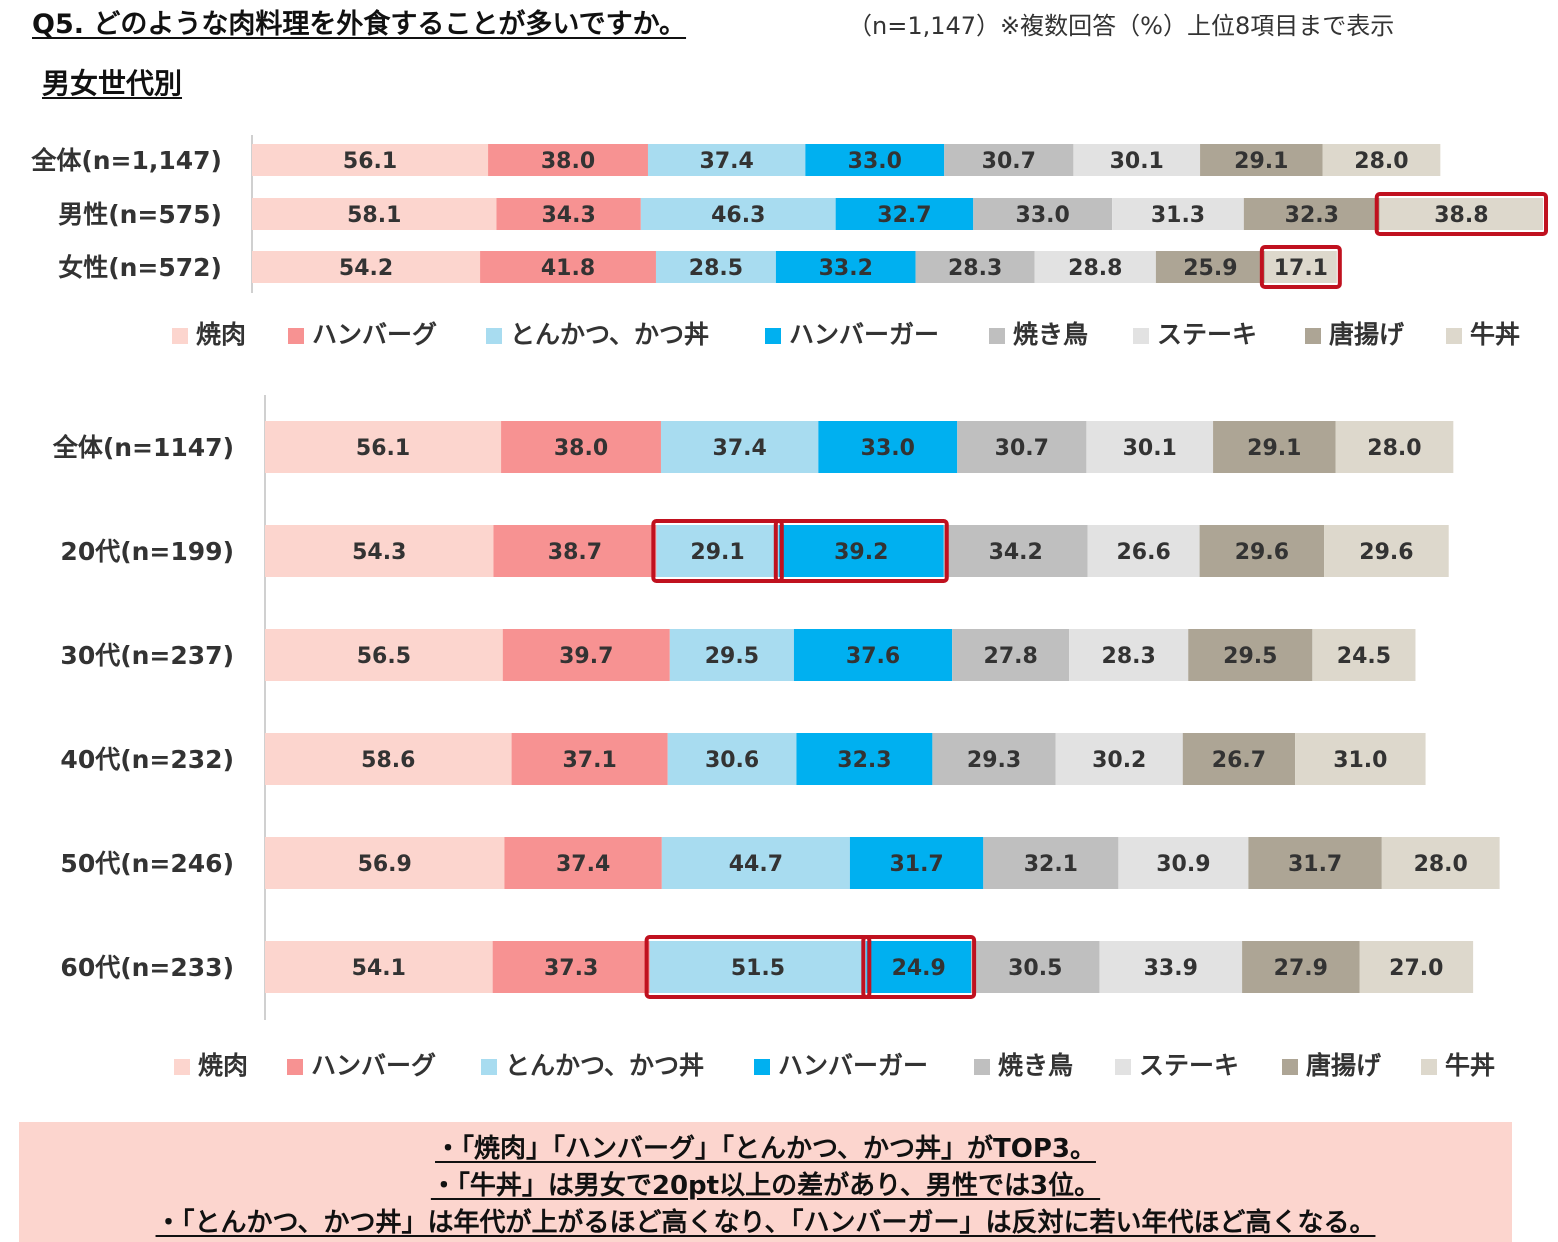 The height and width of the screenshot is (1242, 1558). I want to click on data-label: 29.3, so click(994, 760).